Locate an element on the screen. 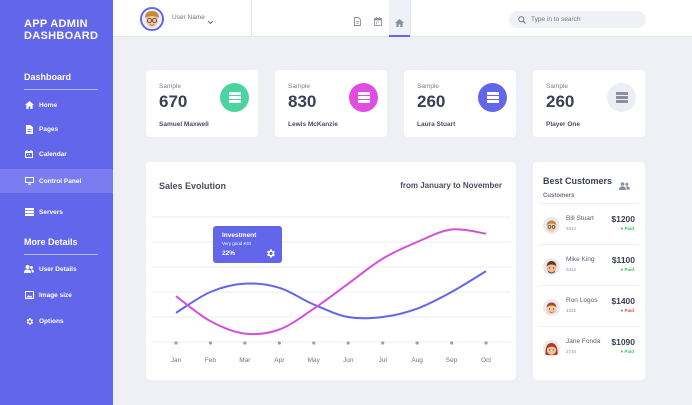 Image resolution: width=692 pixels, height=405 pixels. stat-card: Sample 830 Lewis McKanzie is located at coordinates (331, 103).